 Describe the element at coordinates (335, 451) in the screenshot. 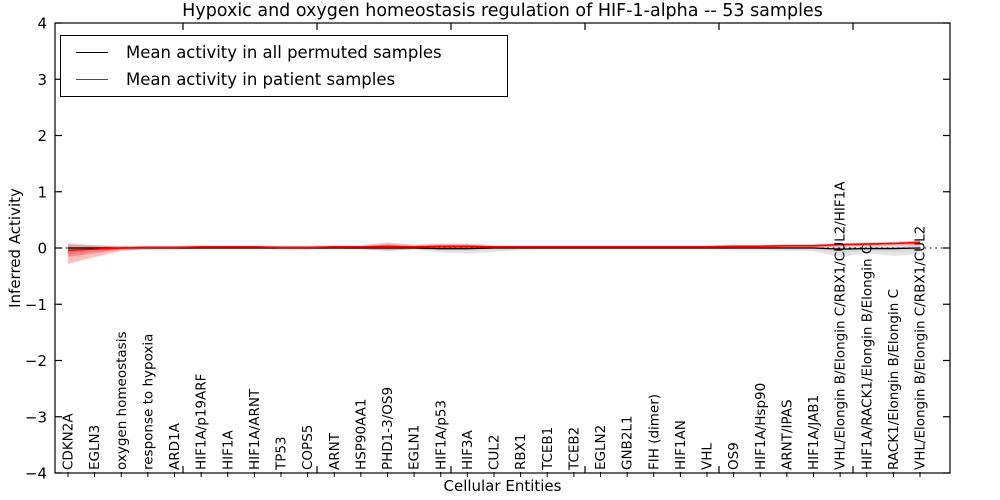

I see `x-tick-label: ARNT` at that location.